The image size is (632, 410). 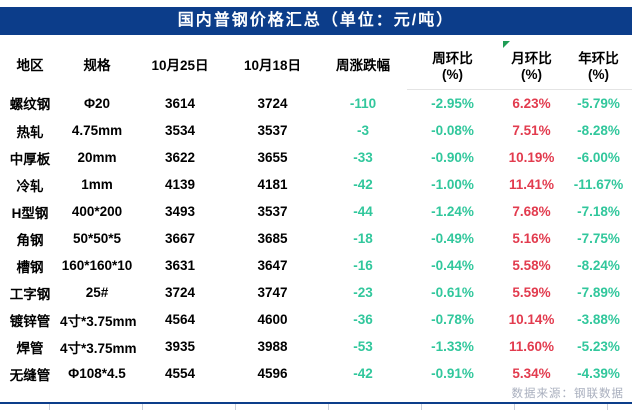 I want to click on cell-yoy_pct: -3.88%, so click(x=598, y=319).